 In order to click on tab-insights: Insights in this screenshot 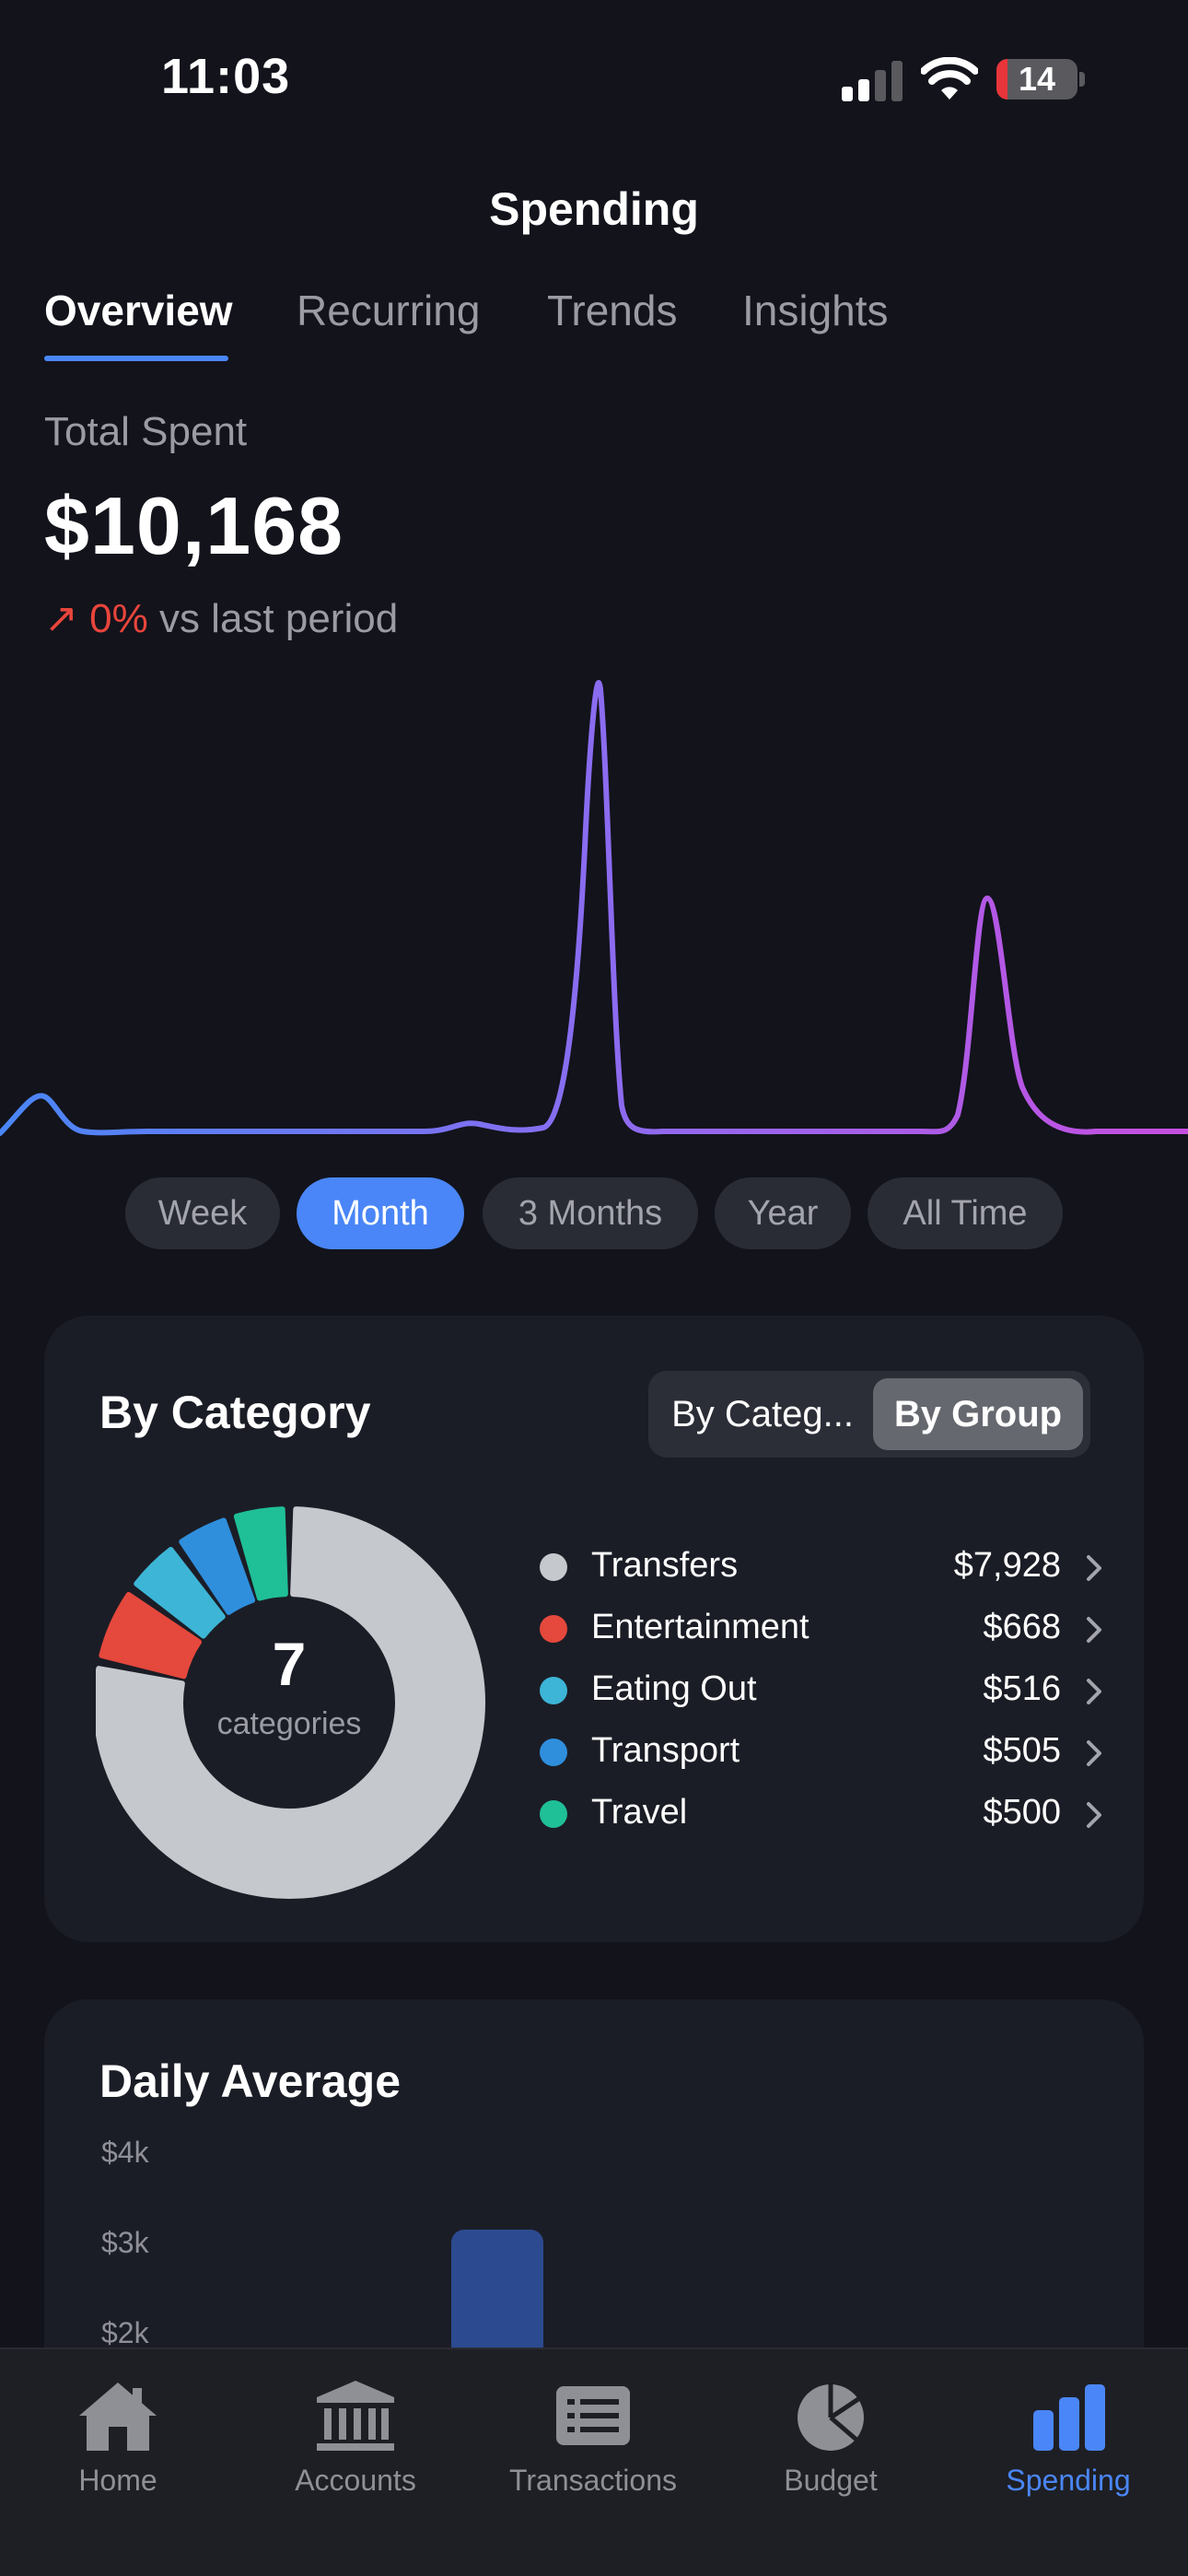, I will do `click(815, 310)`.